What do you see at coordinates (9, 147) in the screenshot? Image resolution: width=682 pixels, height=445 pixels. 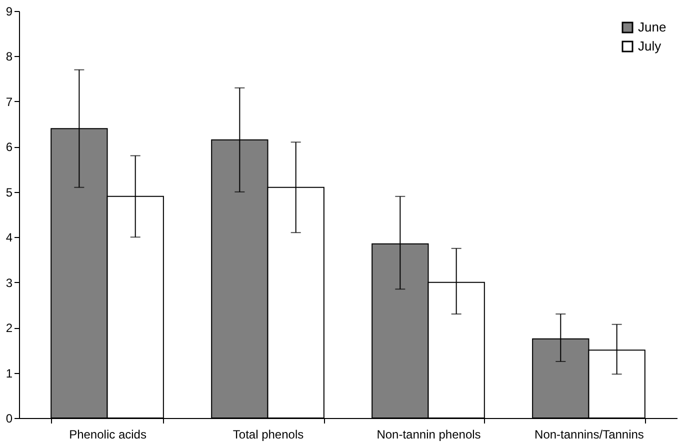 I see `y-tick-label: 6` at bounding box center [9, 147].